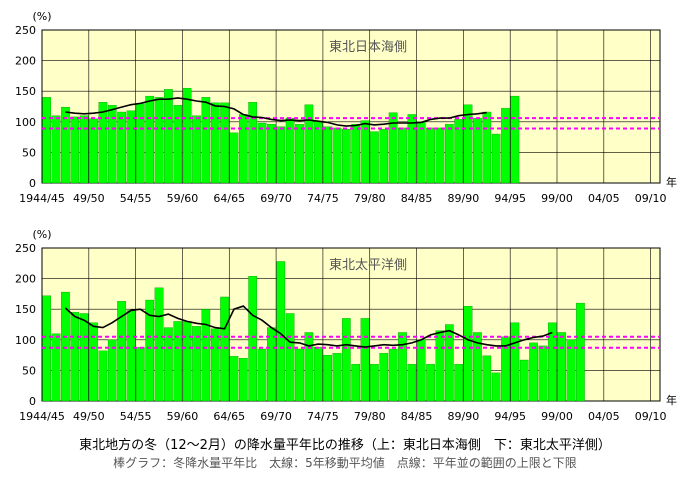 The height and width of the screenshot is (480, 690). I want to click on x-tick-label: 79/80, so click(370, 416).